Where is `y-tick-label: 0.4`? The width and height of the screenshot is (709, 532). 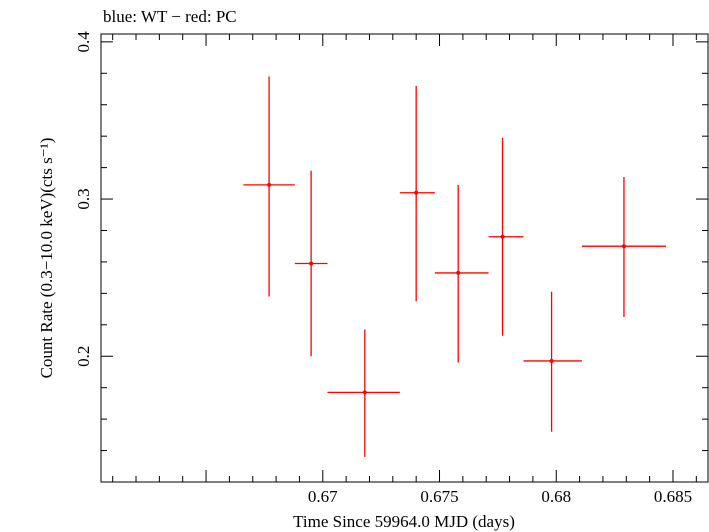
y-tick-label: 0.4 is located at coordinates (83, 42).